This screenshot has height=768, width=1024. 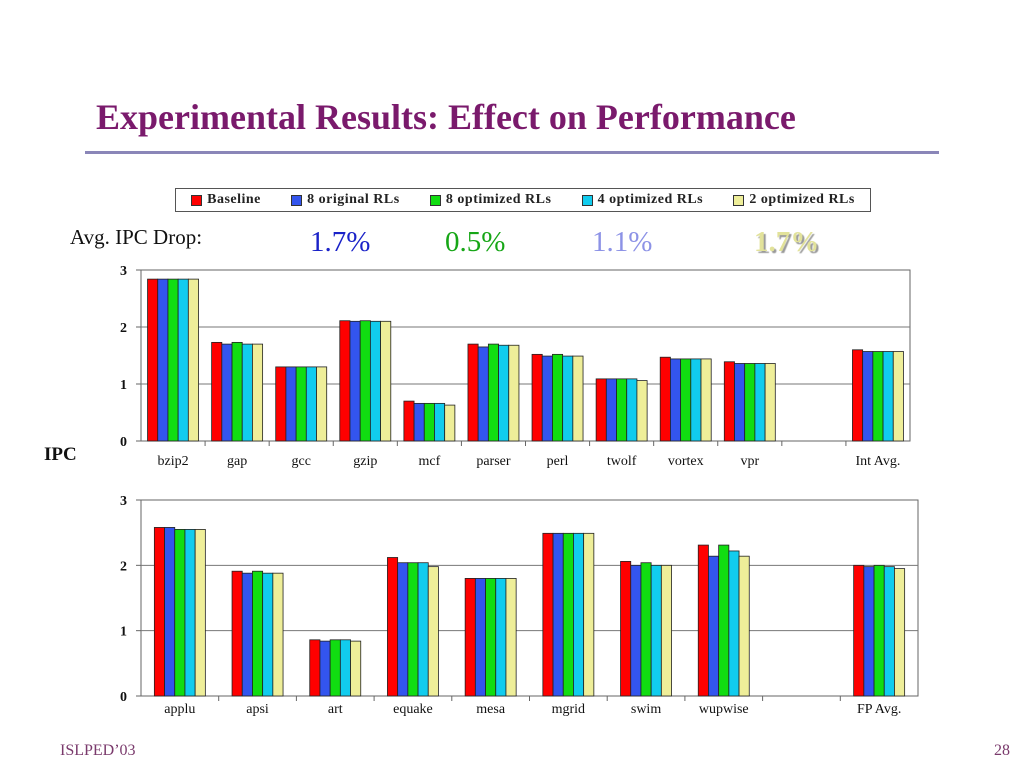 I want to click on y-tick-label: 1, so click(x=123, y=385).